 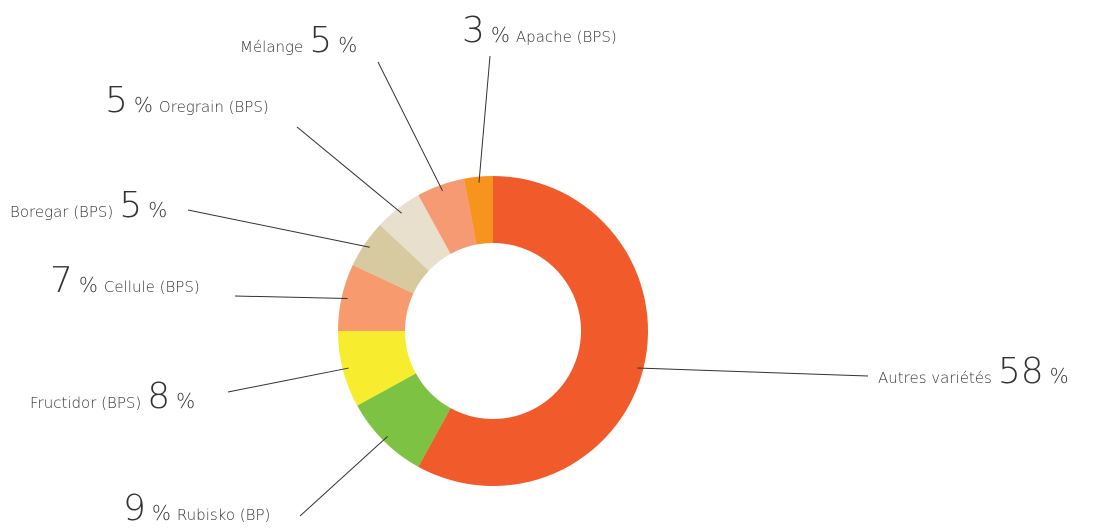 What do you see at coordinates (158, 396) in the screenshot?
I see `label-value: 8` at bounding box center [158, 396].